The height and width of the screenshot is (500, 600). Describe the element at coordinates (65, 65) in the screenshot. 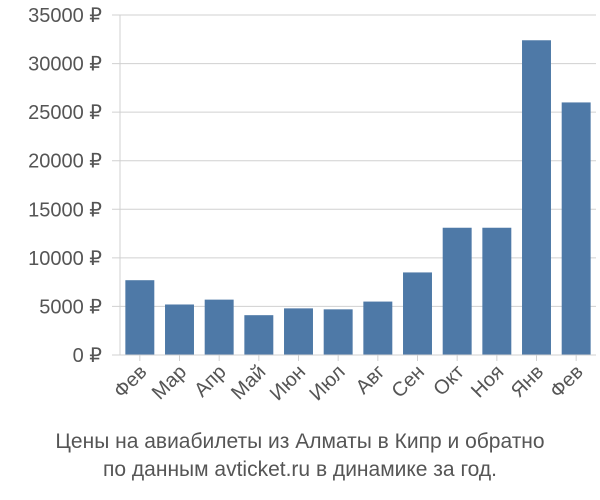

I see `y-tick-label: 30000 ₽` at that location.